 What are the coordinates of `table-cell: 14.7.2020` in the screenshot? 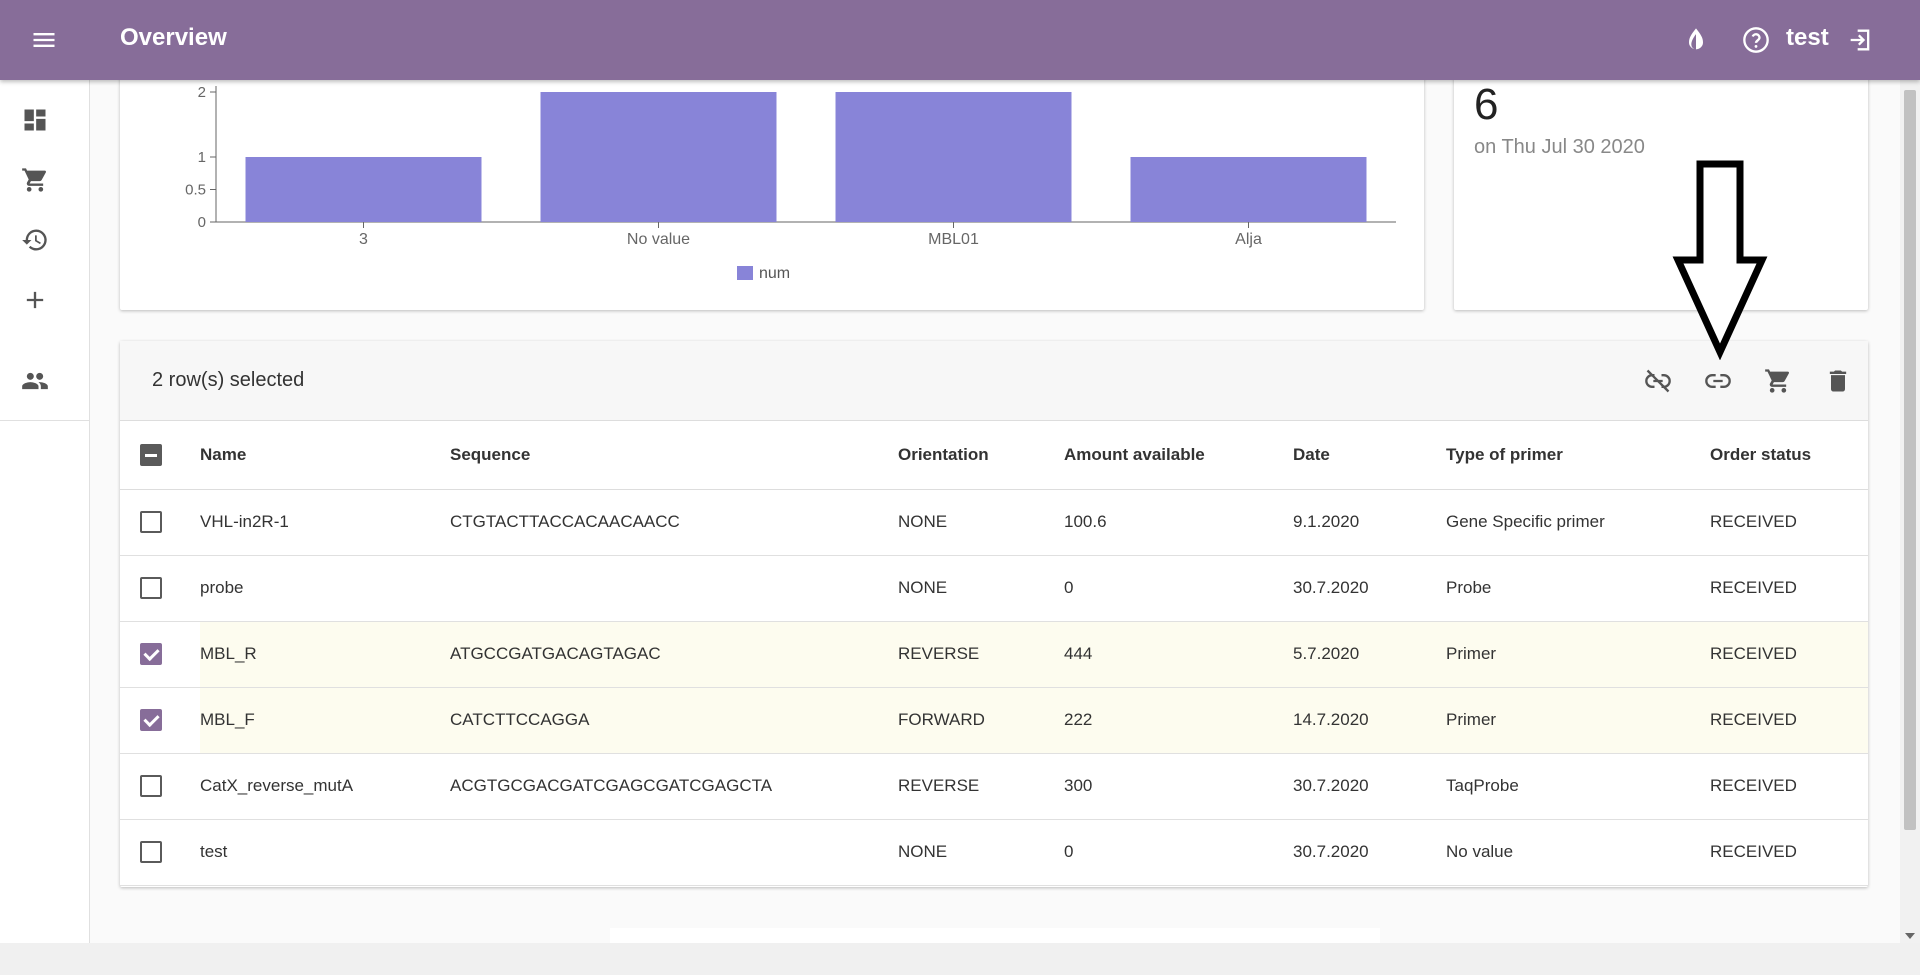 It's located at (1369, 720).